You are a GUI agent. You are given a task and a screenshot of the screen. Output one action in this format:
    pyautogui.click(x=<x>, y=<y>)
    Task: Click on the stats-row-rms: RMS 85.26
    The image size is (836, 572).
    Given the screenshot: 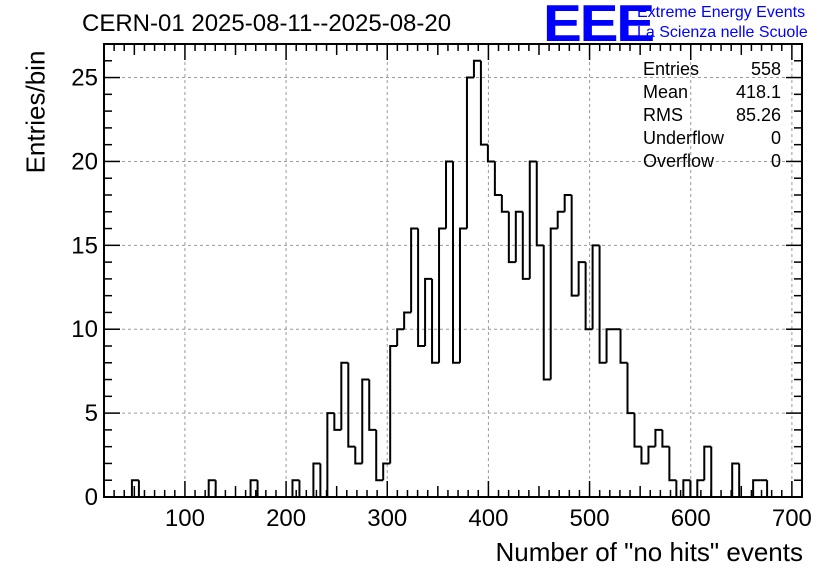 What is the action you would take?
    pyautogui.click(x=712, y=115)
    